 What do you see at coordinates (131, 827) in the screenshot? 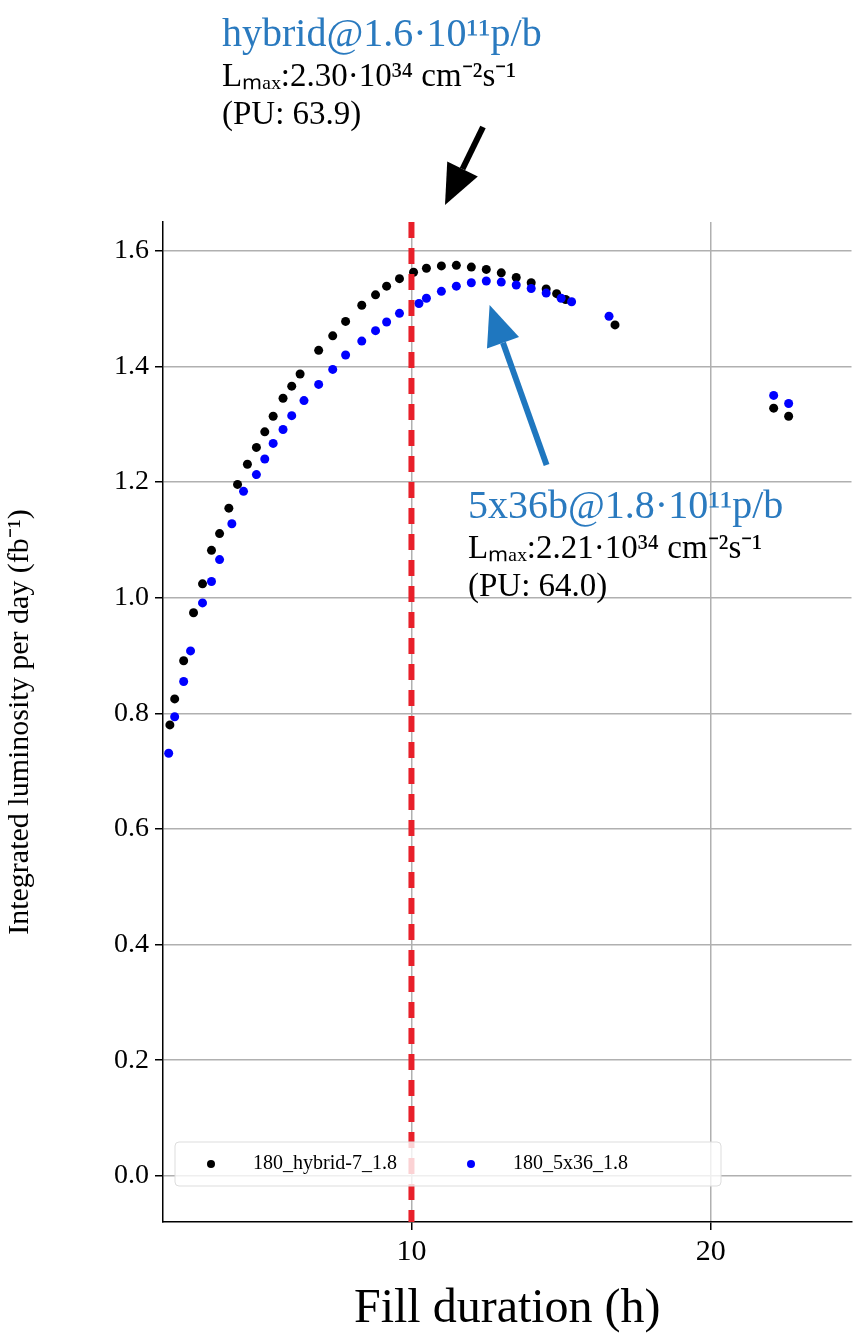
I see `y-tick-label: 0.6` at bounding box center [131, 827].